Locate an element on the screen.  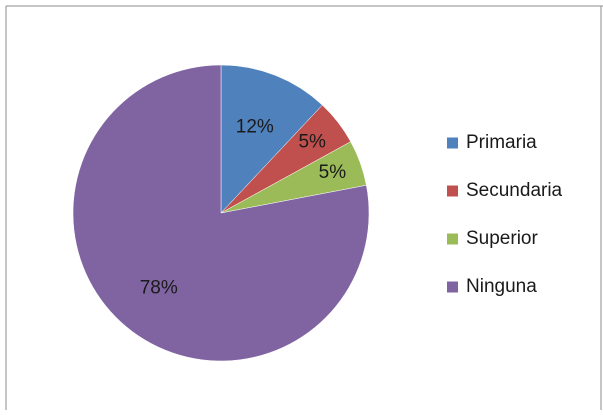
legend: Primaria Secundaria Superior Ninguna is located at coordinates (505, 214).